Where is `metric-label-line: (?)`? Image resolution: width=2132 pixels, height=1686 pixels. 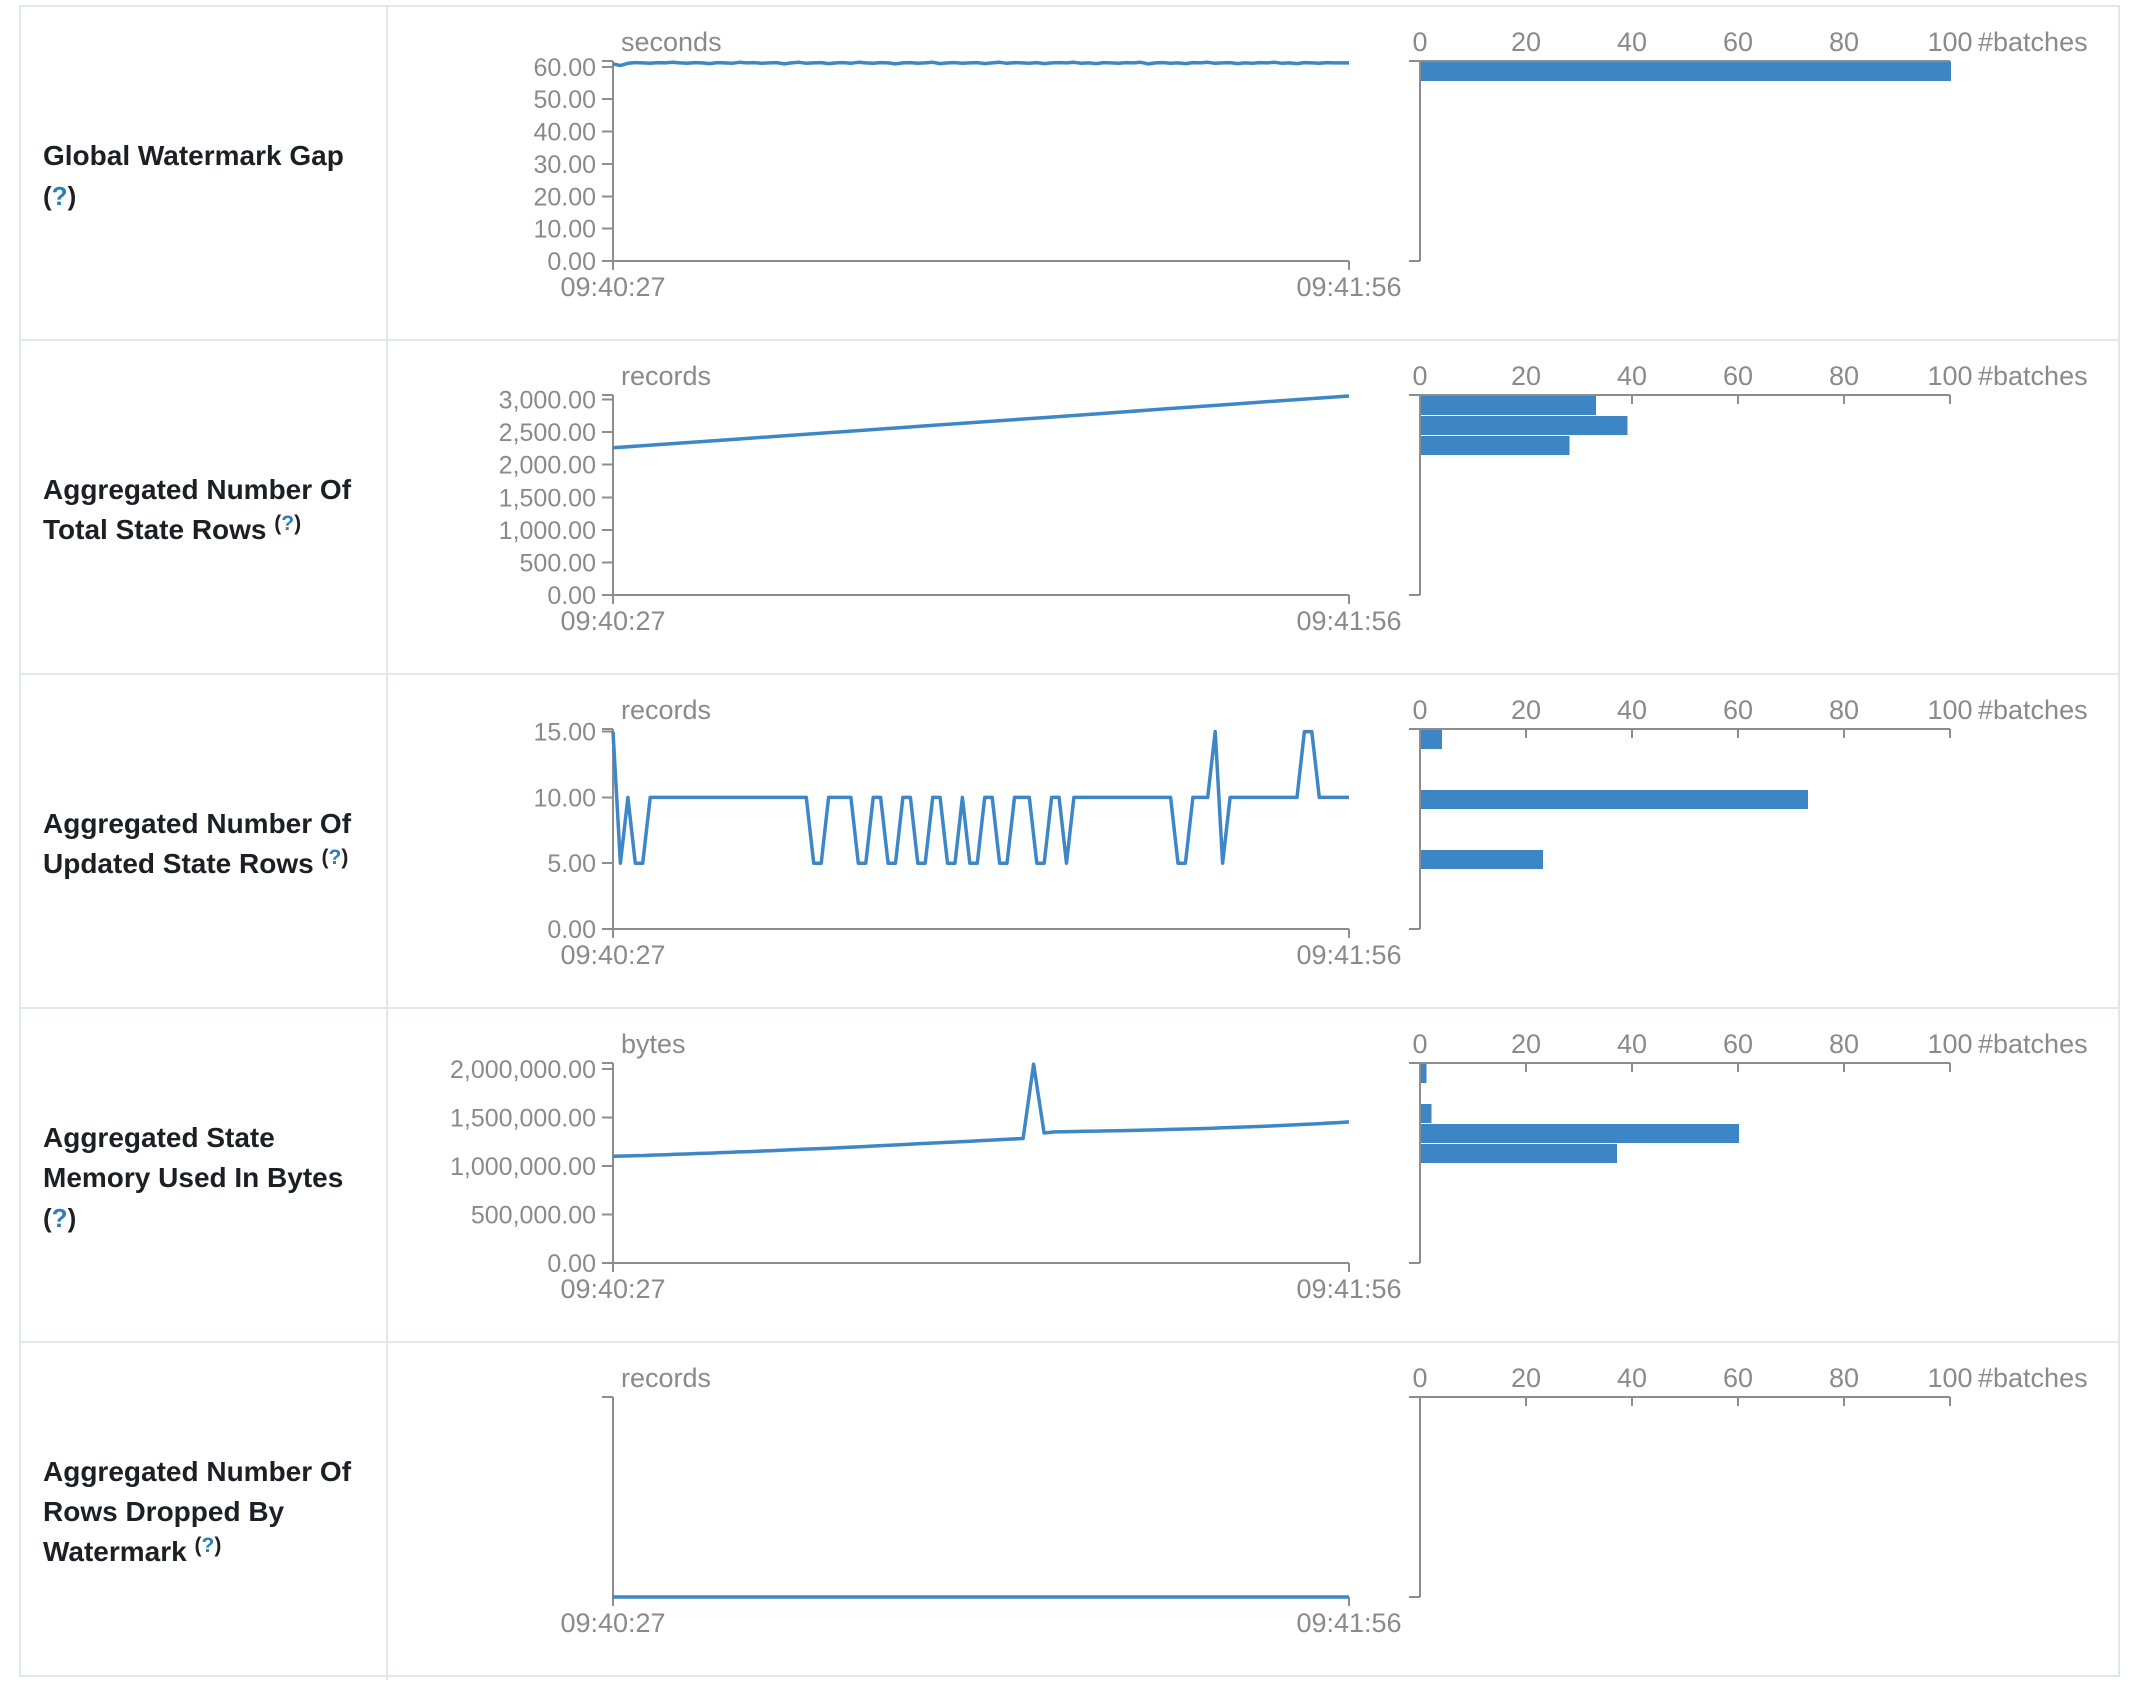
metric-label-line: (?) is located at coordinates (204, 196).